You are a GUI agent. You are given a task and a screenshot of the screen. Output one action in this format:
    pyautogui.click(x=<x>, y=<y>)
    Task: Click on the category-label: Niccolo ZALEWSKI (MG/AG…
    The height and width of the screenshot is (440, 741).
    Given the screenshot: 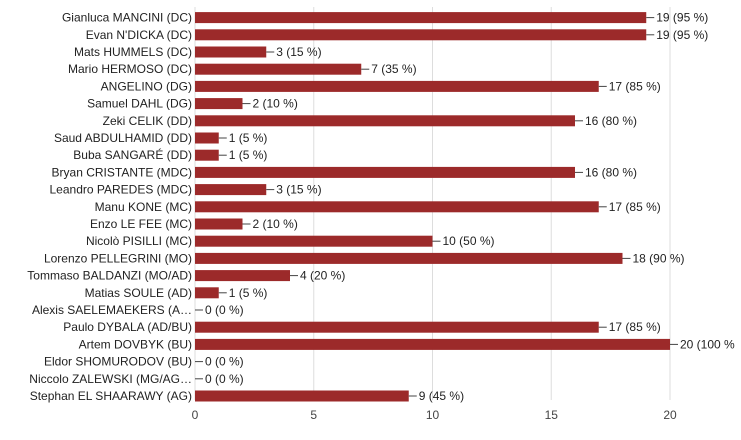 What is the action you would take?
    pyautogui.click(x=110, y=379)
    